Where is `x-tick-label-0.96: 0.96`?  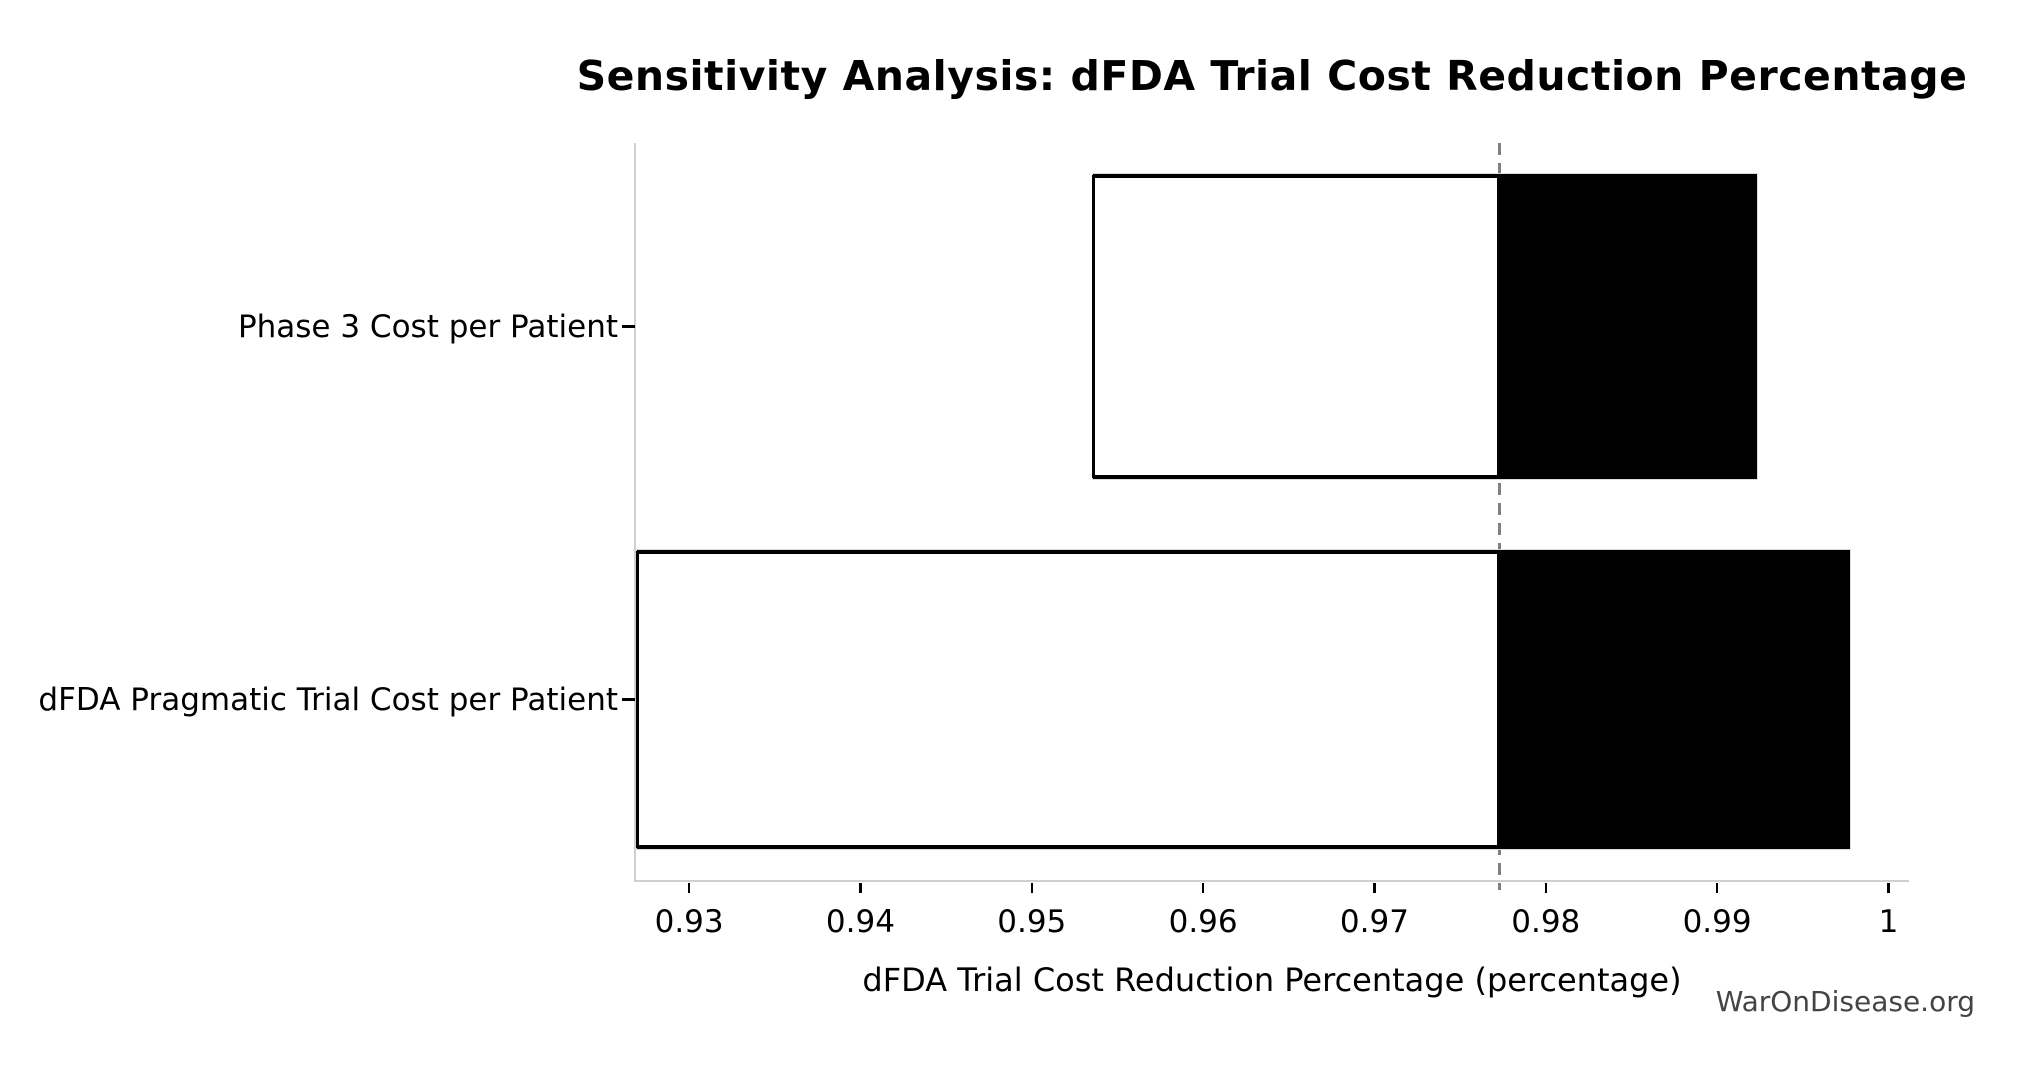 x-tick-label-0.96: 0.96 is located at coordinates (1203, 922).